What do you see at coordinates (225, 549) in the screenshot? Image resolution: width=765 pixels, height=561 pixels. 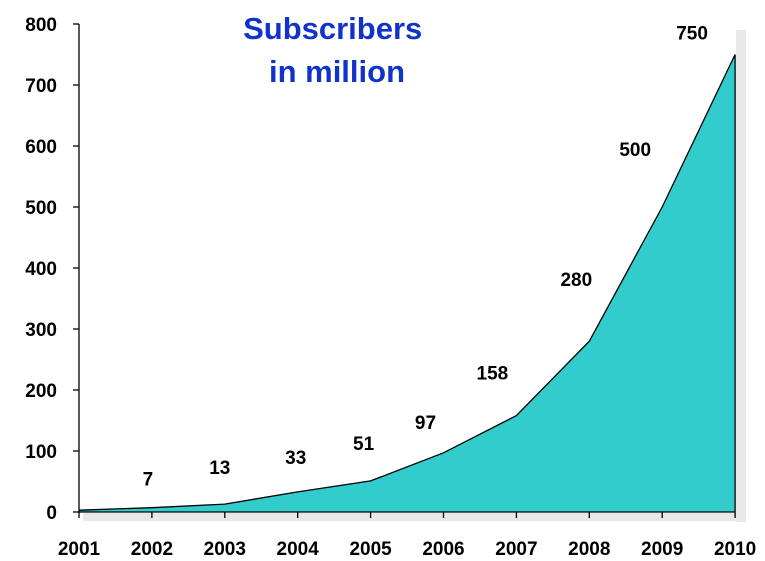 I see `x-tick-label-2003: 2003` at bounding box center [225, 549].